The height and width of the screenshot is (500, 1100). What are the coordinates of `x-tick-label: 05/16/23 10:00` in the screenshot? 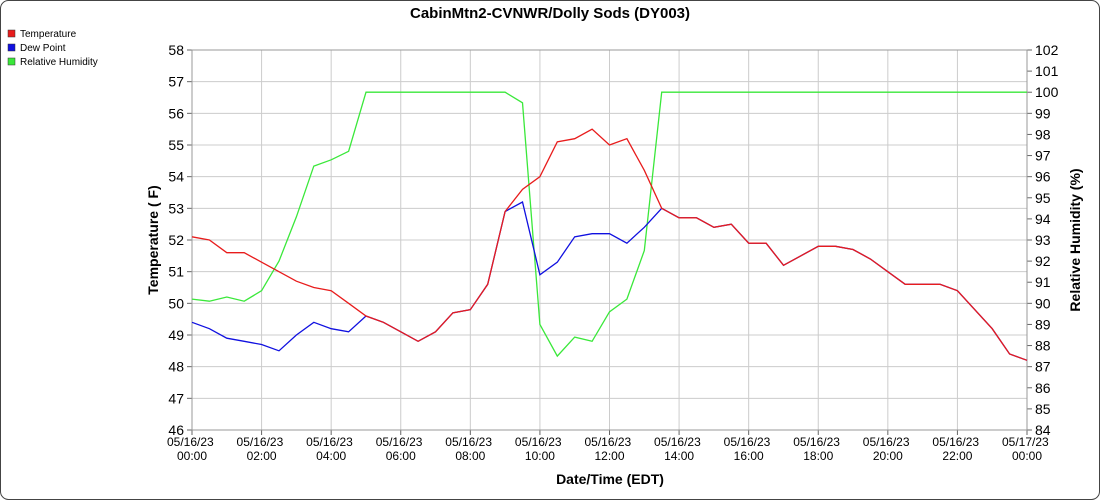 It's located at (540, 449).